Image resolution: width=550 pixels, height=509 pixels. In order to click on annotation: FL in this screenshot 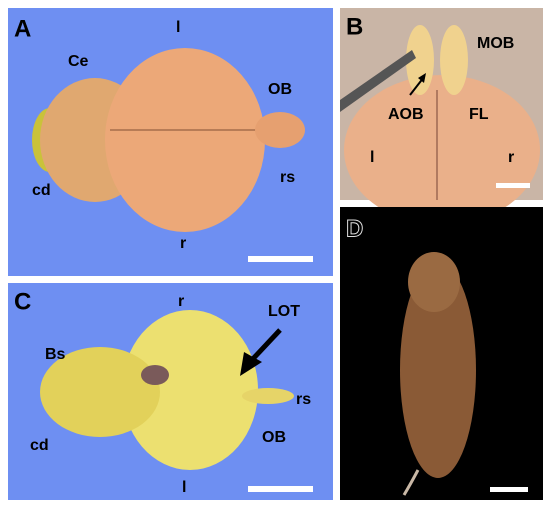, I will do `click(479, 114)`.